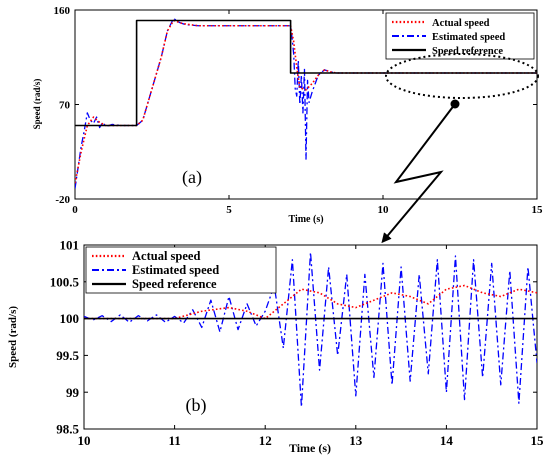  Describe the element at coordinates (75, 210) in the screenshot. I see `x-tick-label: 0` at that location.